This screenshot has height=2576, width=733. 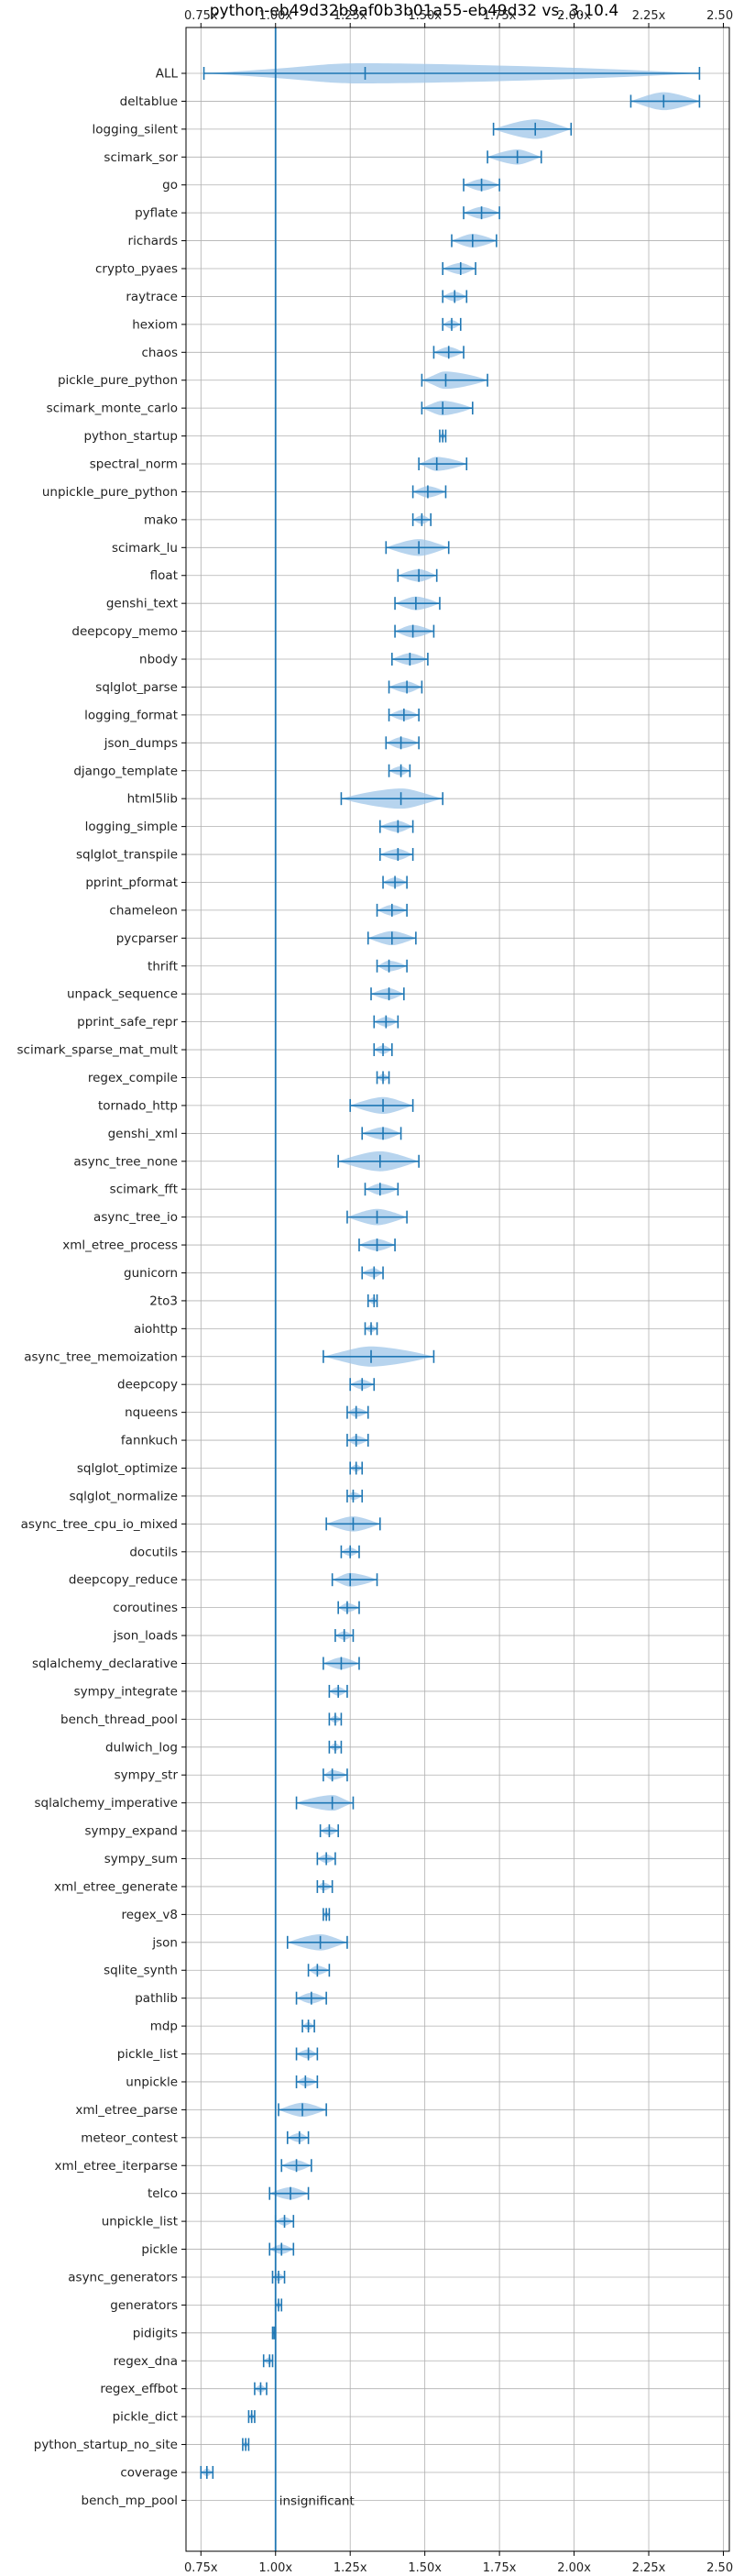 I want to click on category-label: pathlib, so click(x=156, y=1999).